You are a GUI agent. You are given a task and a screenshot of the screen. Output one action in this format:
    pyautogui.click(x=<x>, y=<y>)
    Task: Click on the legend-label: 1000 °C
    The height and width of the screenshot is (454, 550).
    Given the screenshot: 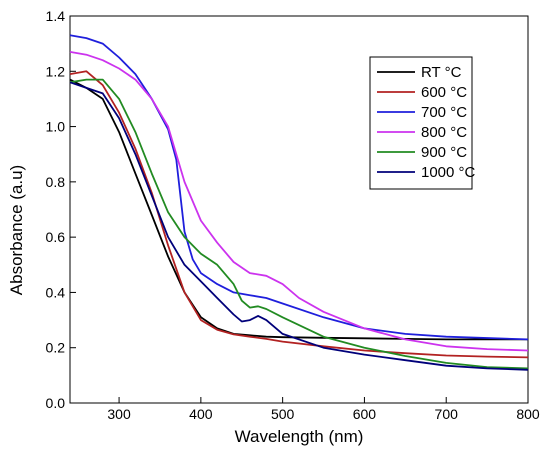 What is the action you would take?
    pyautogui.click(x=448, y=172)
    